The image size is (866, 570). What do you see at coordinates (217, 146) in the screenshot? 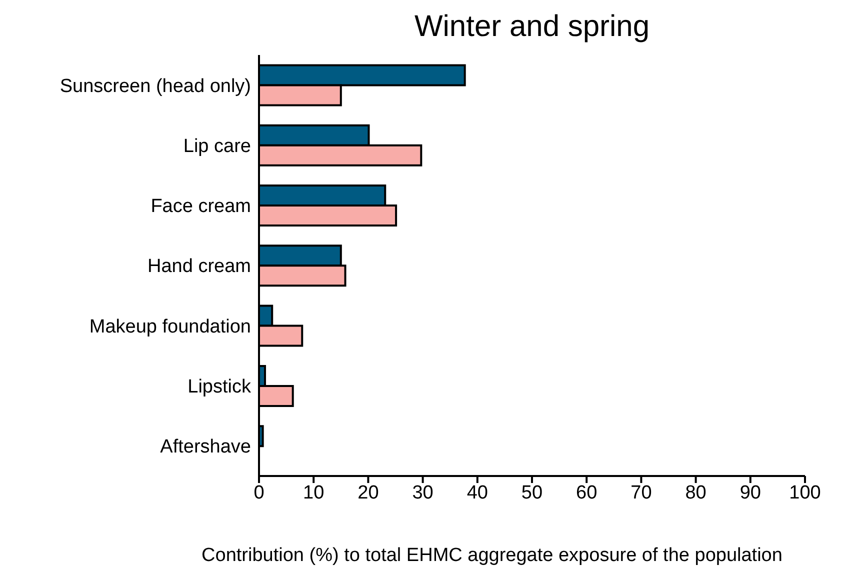
I see `y-tick-label: Lip care` at bounding box center [217, 146].